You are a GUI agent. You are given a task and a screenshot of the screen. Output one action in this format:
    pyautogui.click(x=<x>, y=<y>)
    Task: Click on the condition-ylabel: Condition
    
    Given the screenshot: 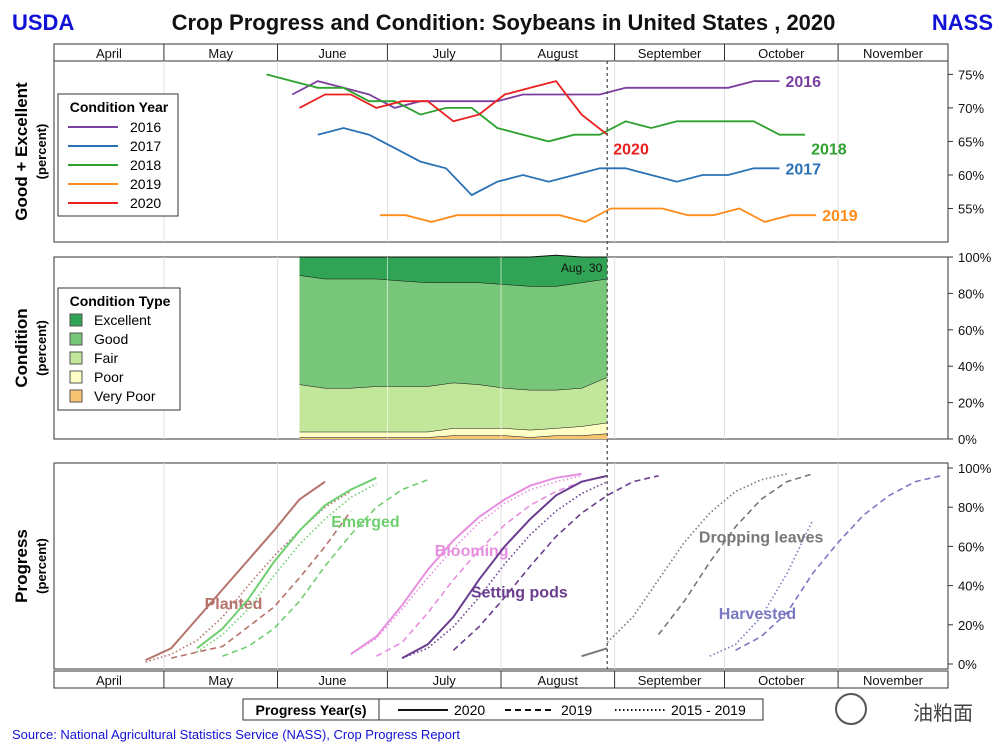 What is the action you would take?
    pyautogui.click(x=21, y=347)
    